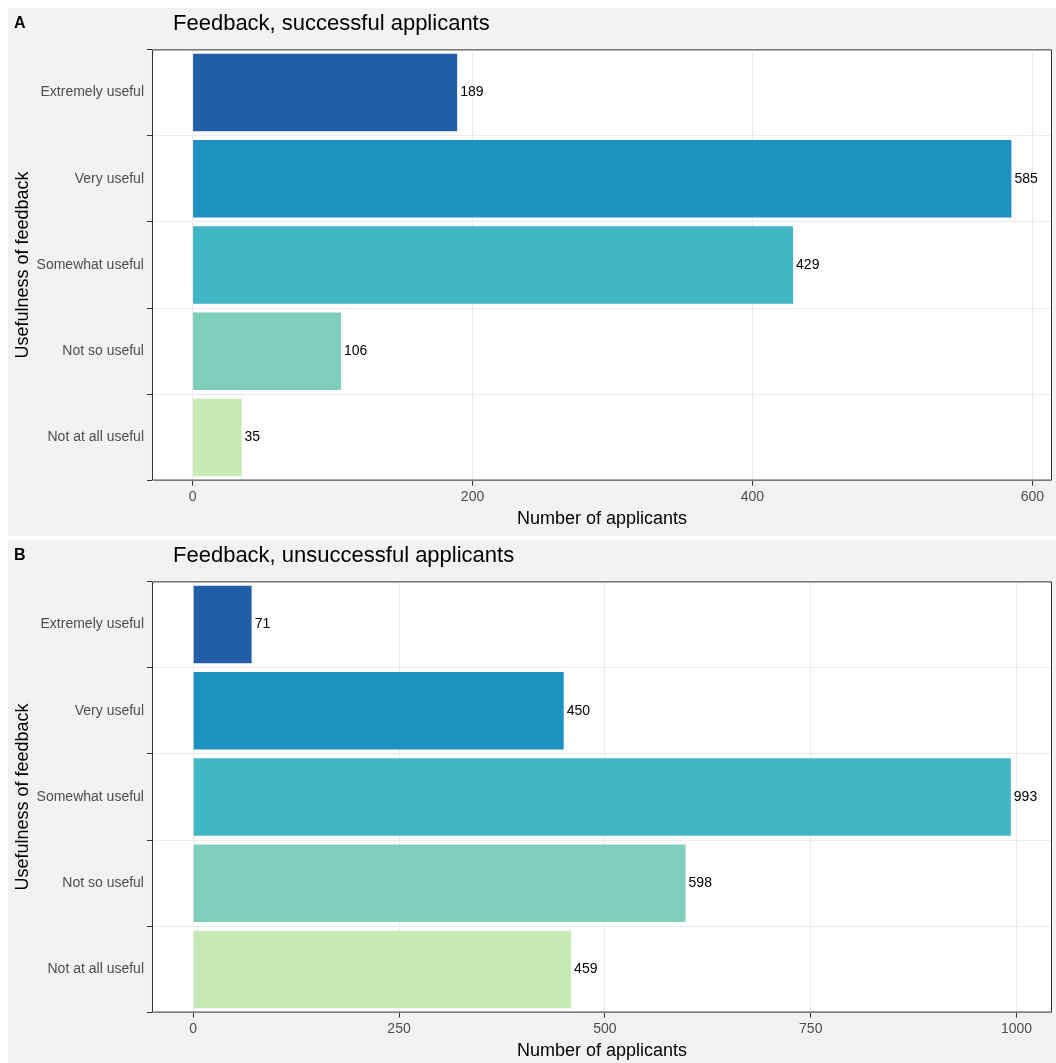 This screenshot has width=1056, height=1063. What do you see at coordinates (808, 263) in the screenshot?
I see `data-label: 429` at bounding box center [808, 263].